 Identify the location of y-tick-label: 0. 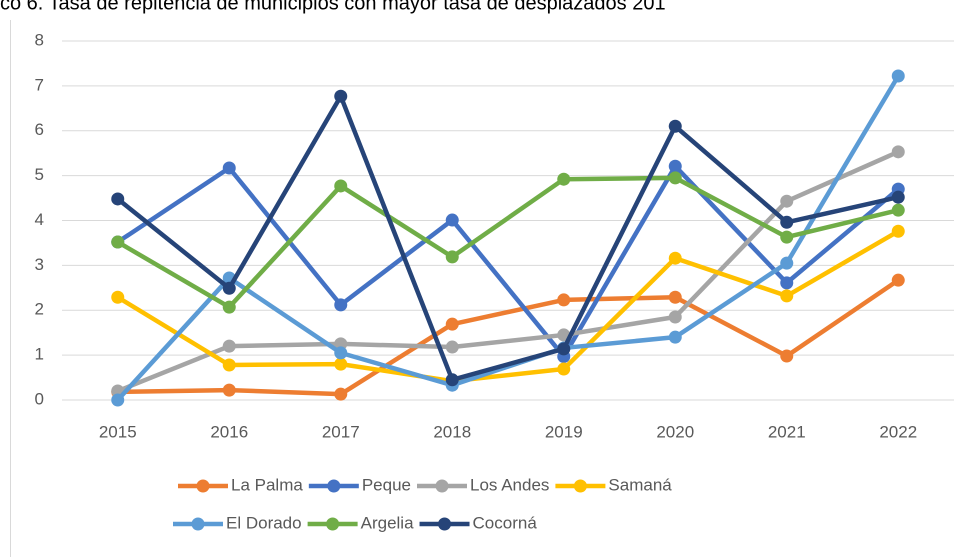
(39, 398).